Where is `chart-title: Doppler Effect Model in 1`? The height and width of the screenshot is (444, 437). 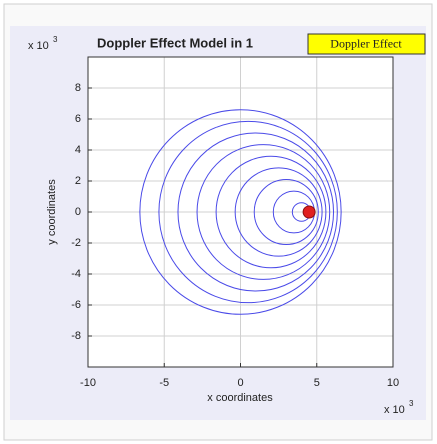 chart-title: Doppler Effect Model in 1 is located at coordinates (175, 42).